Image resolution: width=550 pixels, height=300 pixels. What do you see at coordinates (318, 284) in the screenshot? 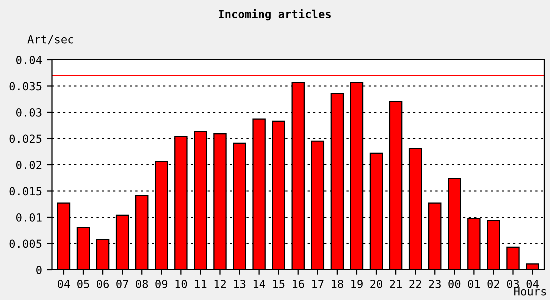
I see `x-tick-label: 17` at bounding box center [318, 284].